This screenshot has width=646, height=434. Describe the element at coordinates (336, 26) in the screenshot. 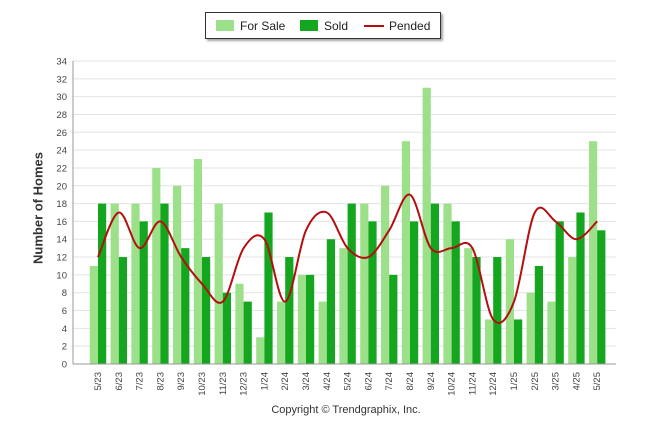

I see `legend-label-sold: Sold` at that location.